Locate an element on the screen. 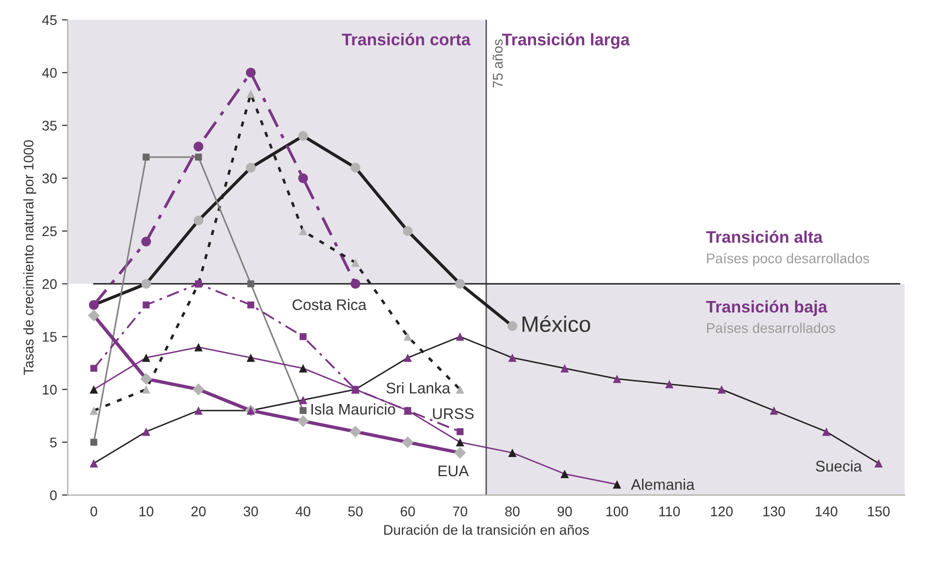 This screenshot has height=566, width=927. series-label: Costa Rica is located at coordinates (329, 304).